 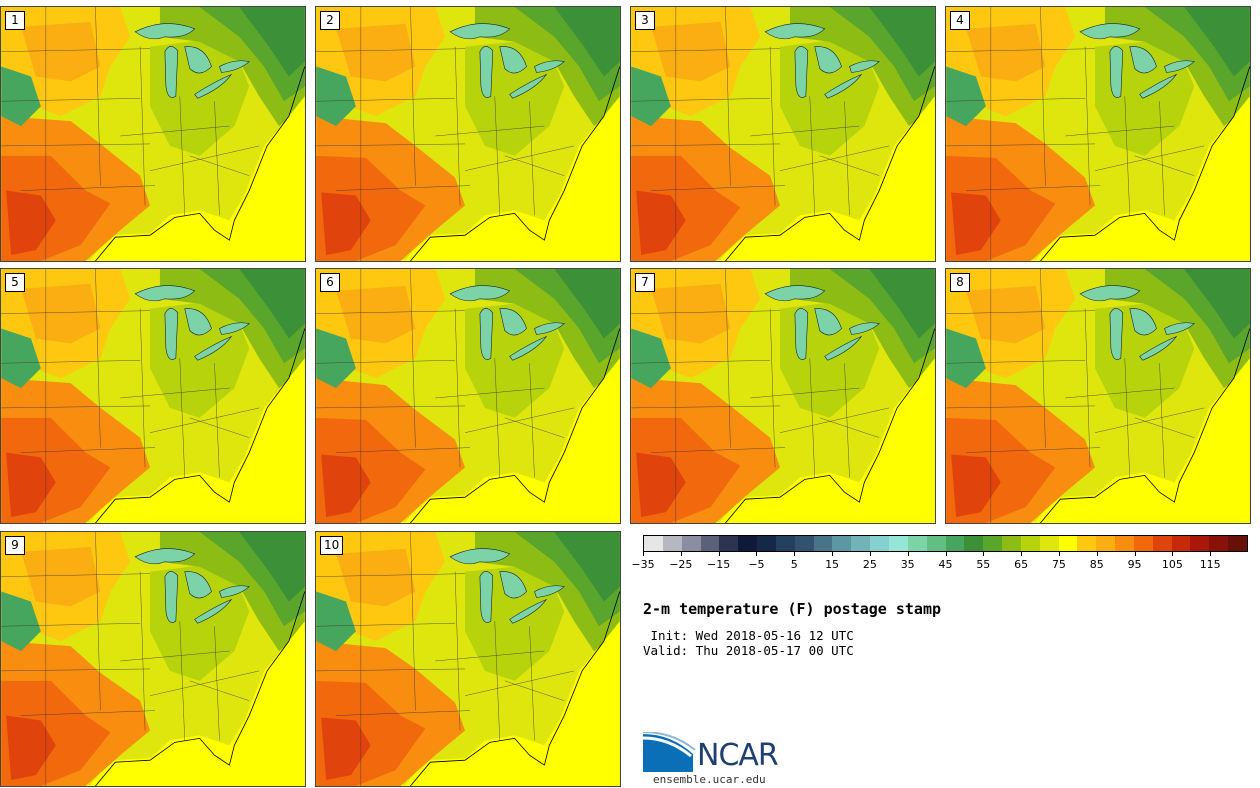 What do you see at coordinates (468, 134) in the screenshot?
I see `stamp-panel: 2` at bounding box center [468, 134].